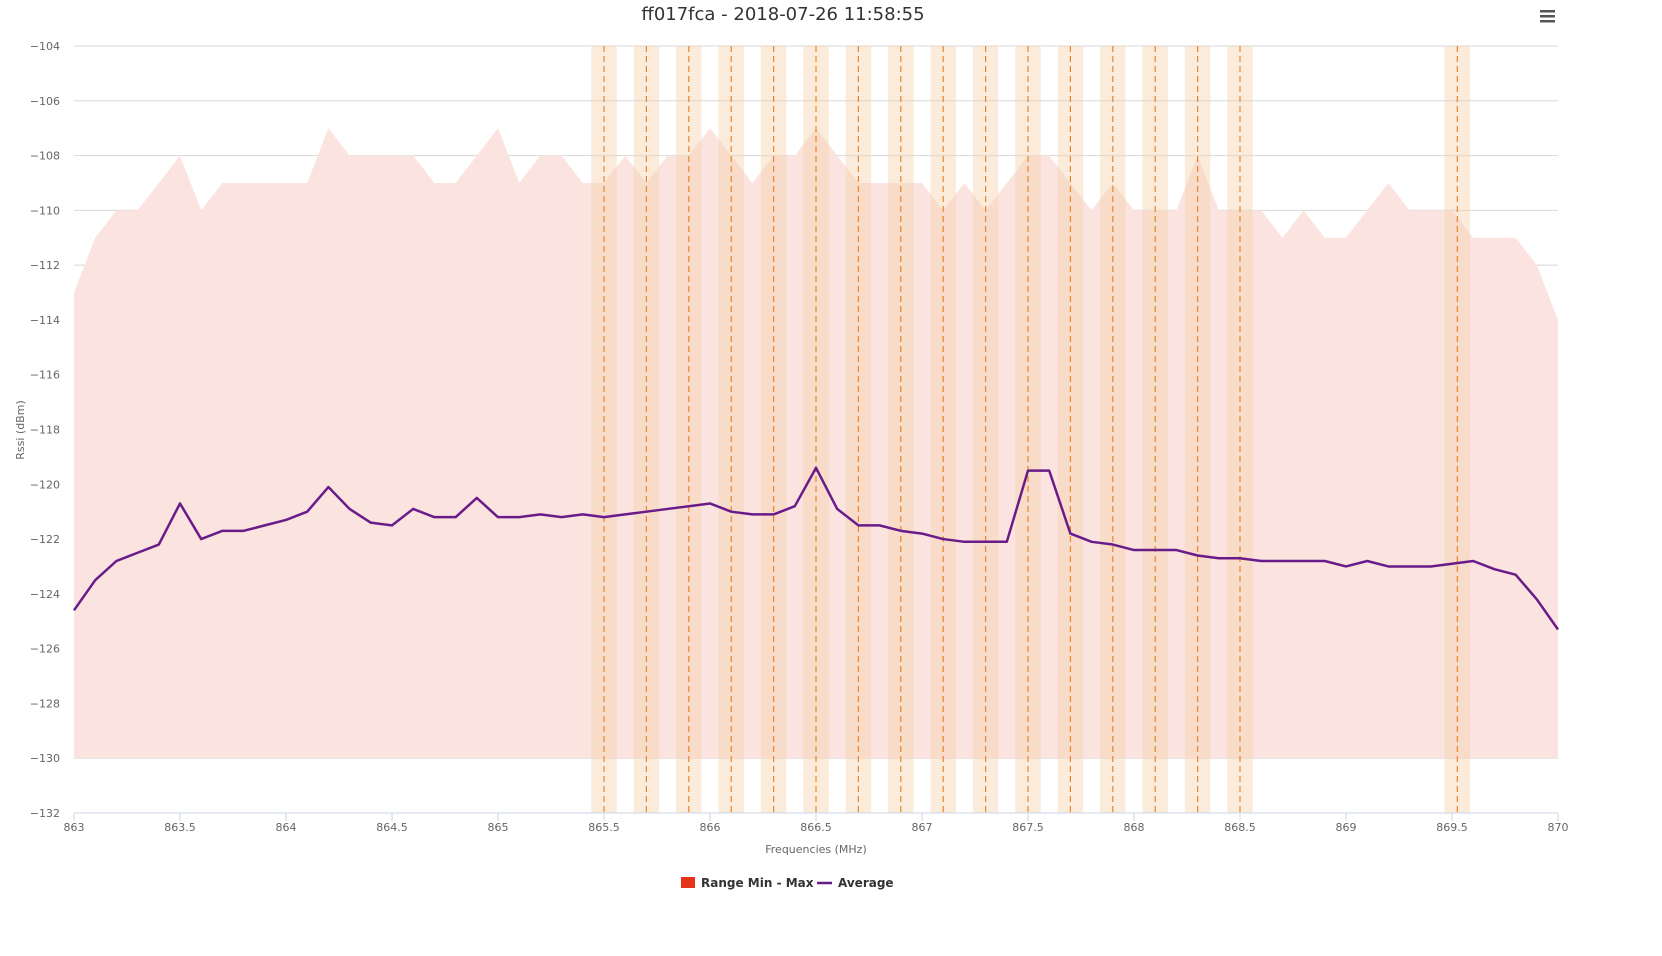  I want to click on y-tick-label: −122, so click(45, 539).